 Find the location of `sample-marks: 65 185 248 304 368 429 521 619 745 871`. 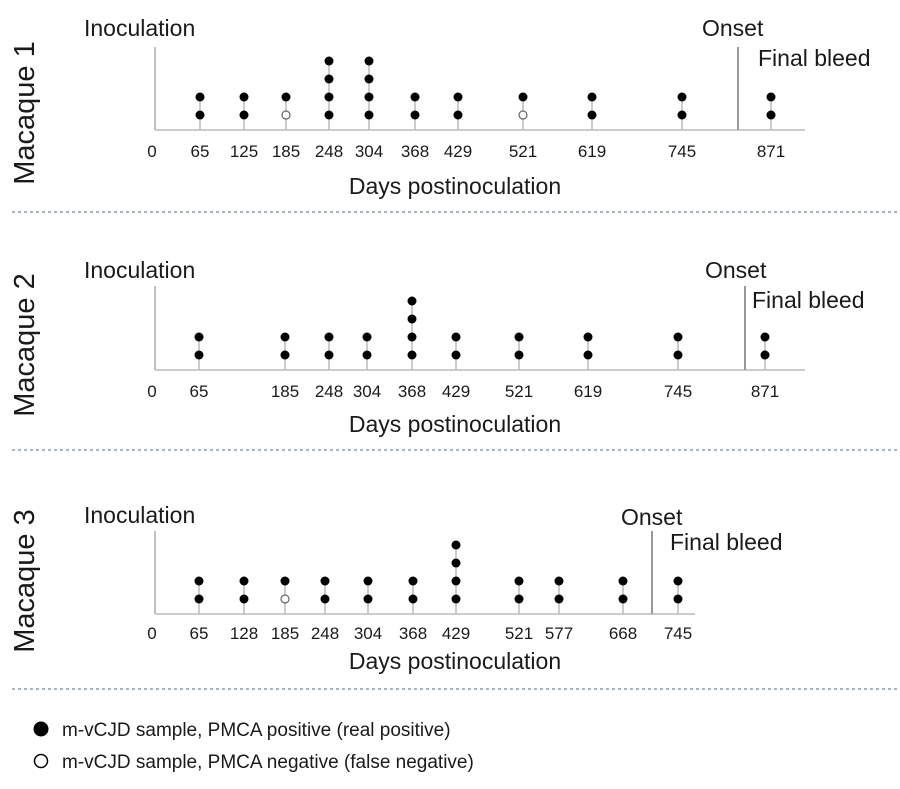

sample-marks: 65 185 248 304 368 429 521 619 745 871 is located at coordinates (484, 348).